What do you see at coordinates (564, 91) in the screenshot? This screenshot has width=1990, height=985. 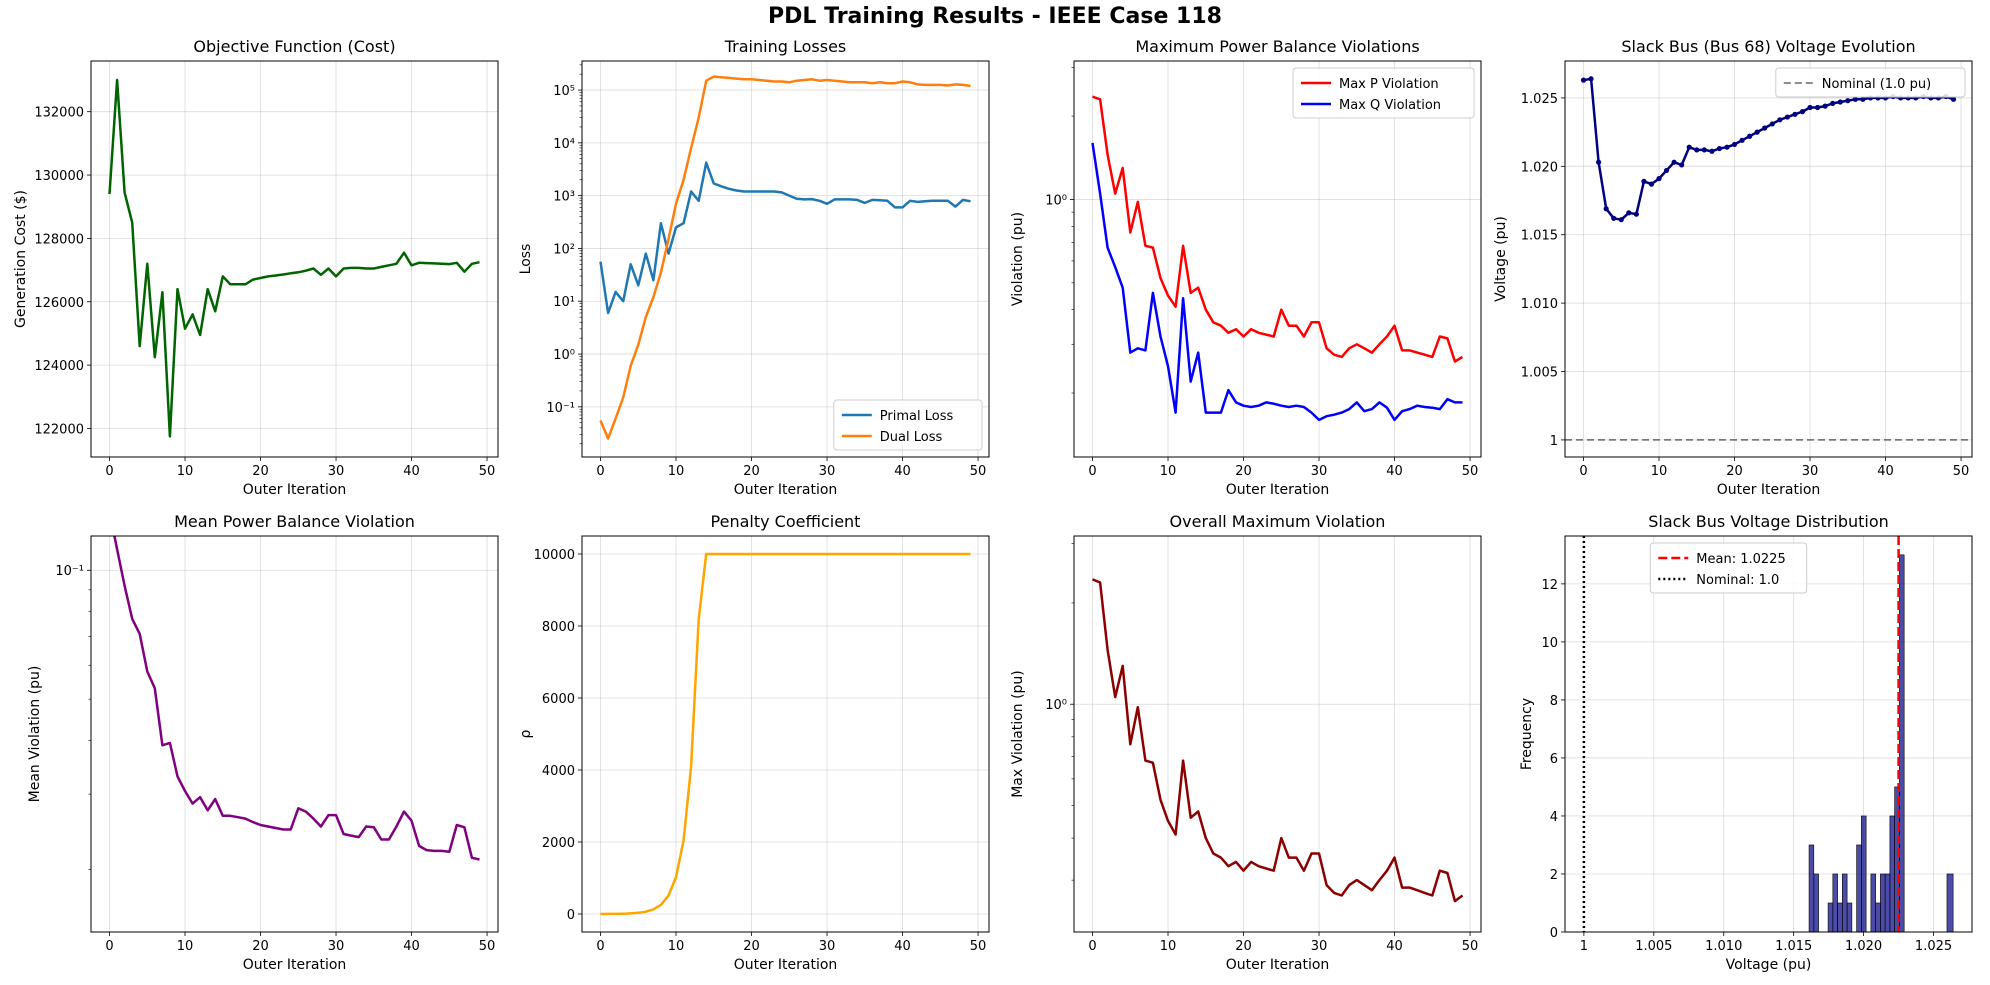 I see `y-tick-label: 10⁵` at bounding box center [564, 91].